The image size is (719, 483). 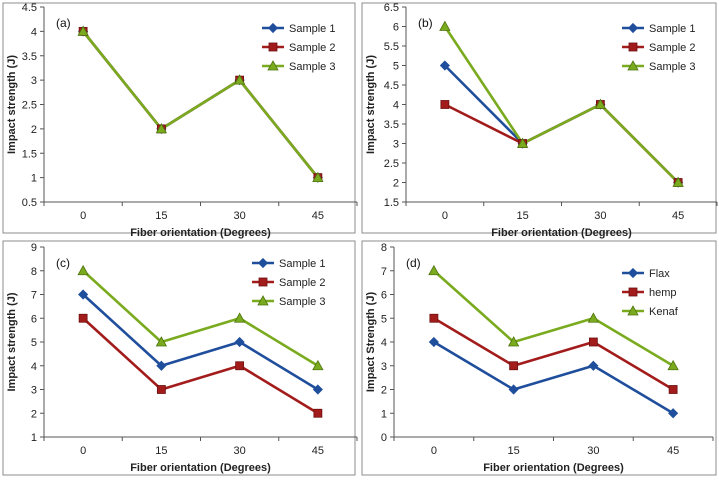 I want to click on legend-label: Kenaf, so click(x=664, y=312).